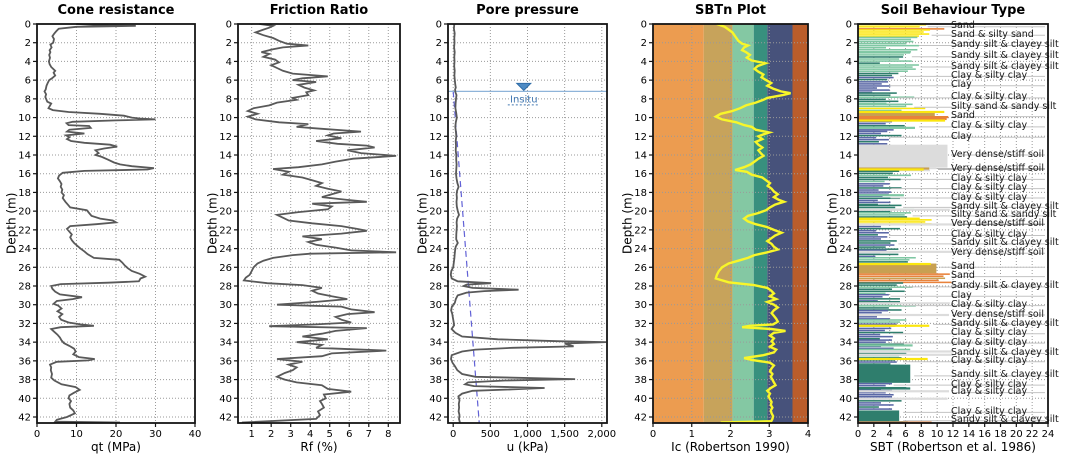 Image resolution: width=1068 pixels, height=460 pixels. Describe the element at coordinates (627, 223) in the screenshot. I see `y-axis-label-depth-4: Depth (m)` at that location.